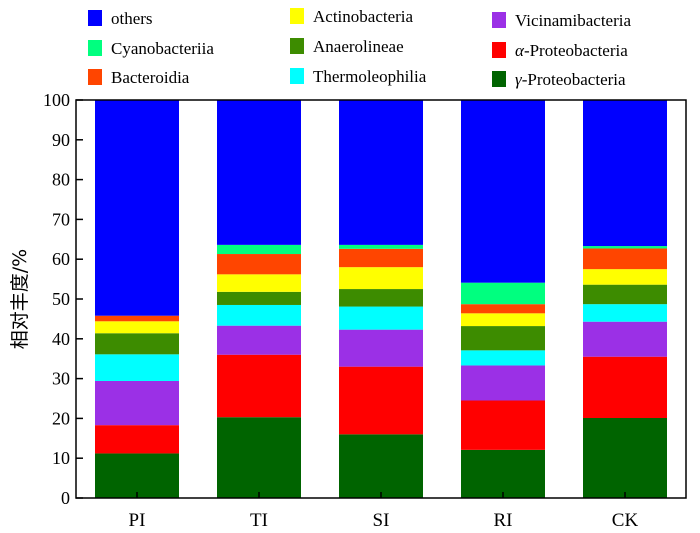  What do you see at coordinates (259, 520) in the screenshot?
I see `x-tick-label-ti: TI` at bounding box center [259, 520].